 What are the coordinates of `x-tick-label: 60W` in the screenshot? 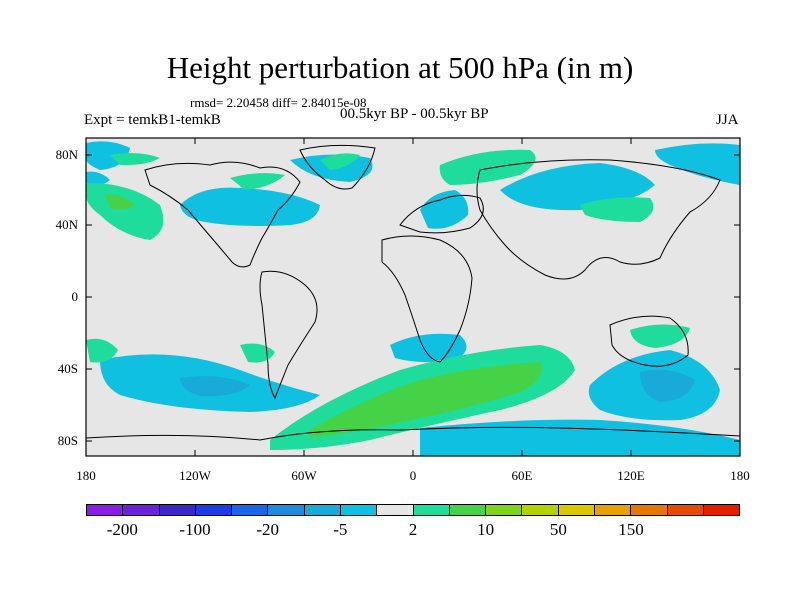 It's located at (304, 475).